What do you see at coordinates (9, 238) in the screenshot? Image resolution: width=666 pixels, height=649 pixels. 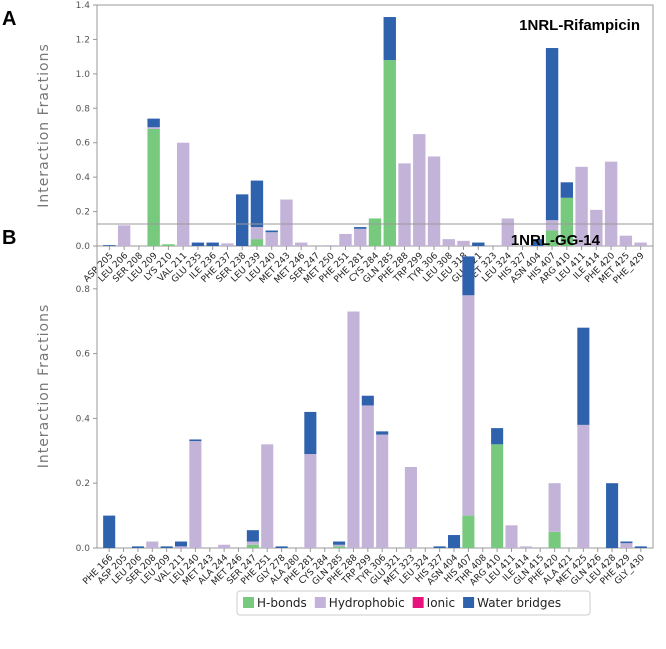 I see `panel-label: B` at bounding box center [9, 238].